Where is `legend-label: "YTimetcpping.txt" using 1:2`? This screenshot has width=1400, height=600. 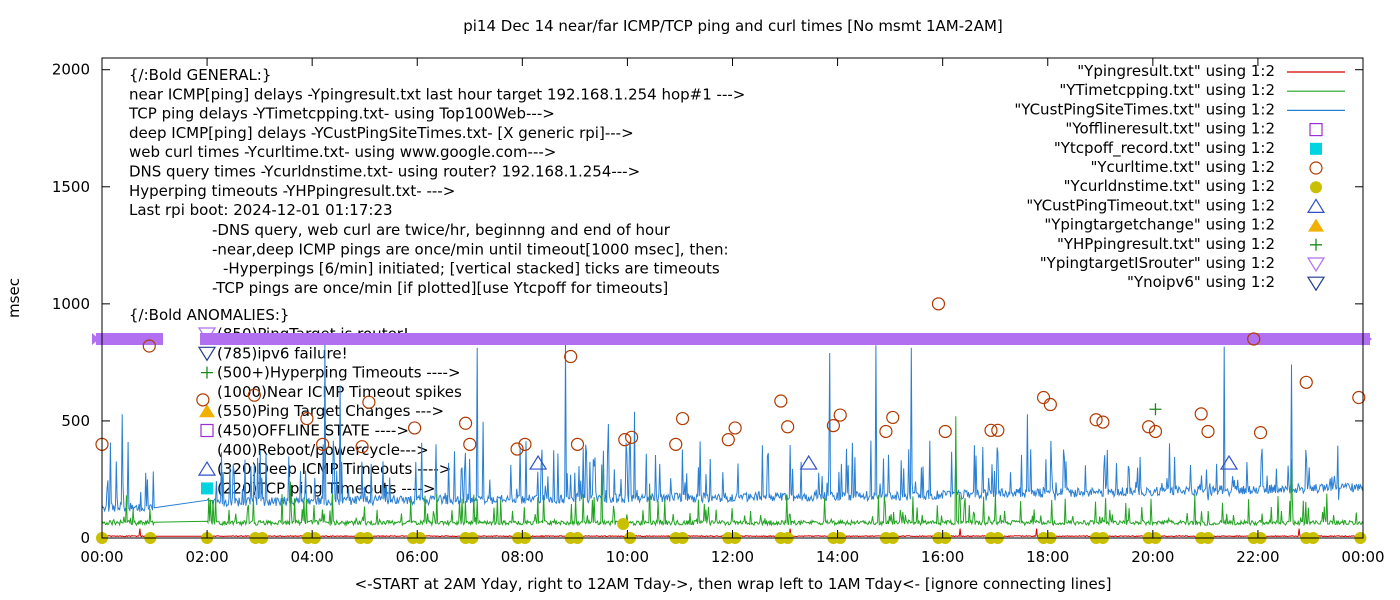
legend-label: "YTimetcpping.txt" using 1:2 is located at coordinates (1167, 90).